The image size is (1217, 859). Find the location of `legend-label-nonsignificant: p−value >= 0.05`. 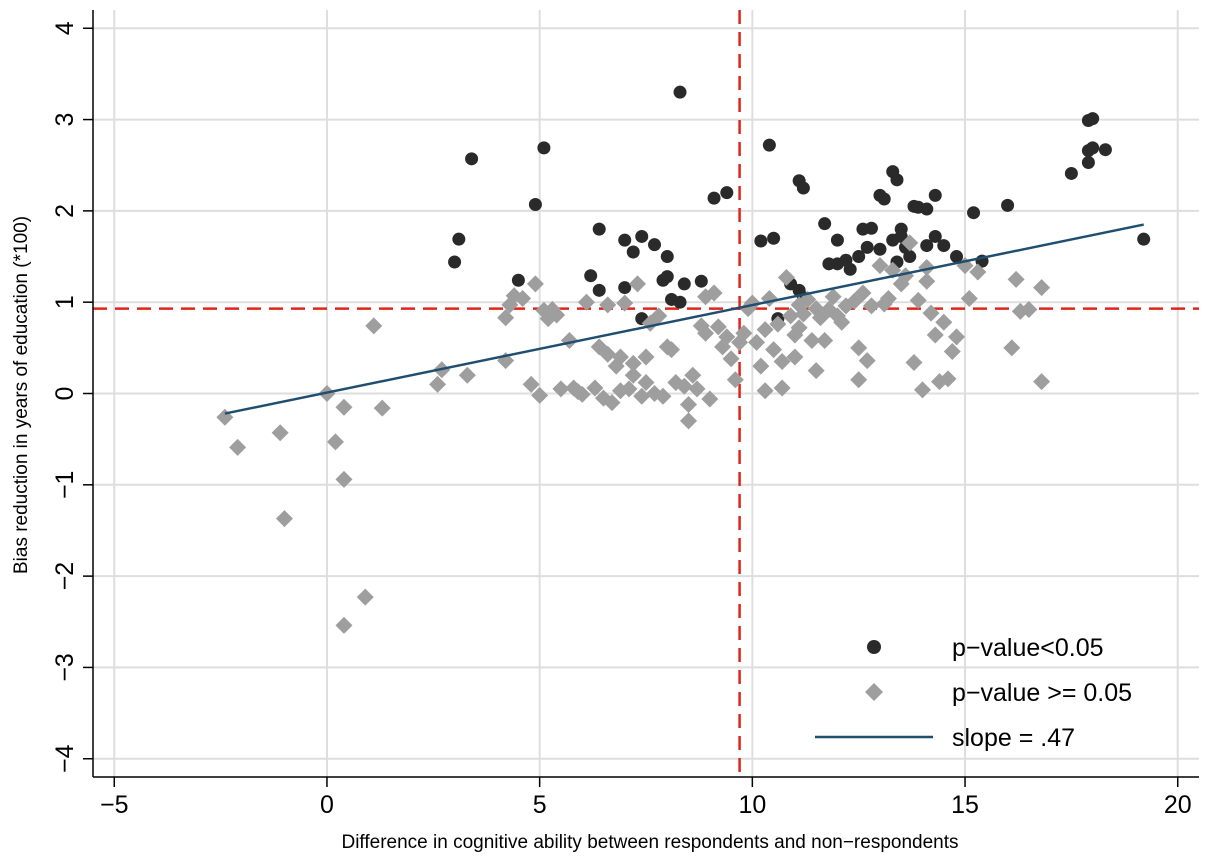

legend-label-nonsignificant: p−value >= 0.05 is located at coordinates (1042, 693).